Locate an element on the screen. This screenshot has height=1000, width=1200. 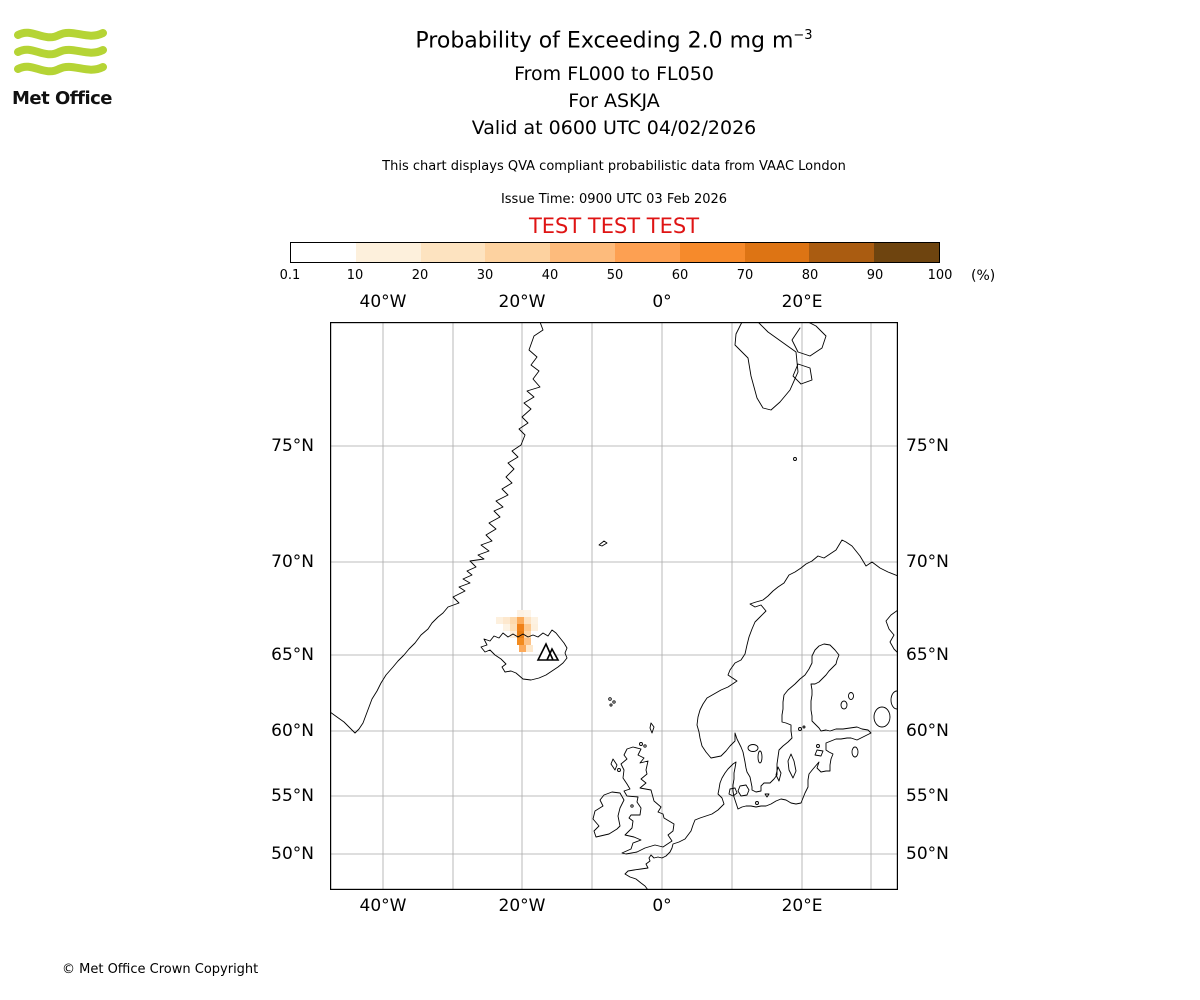
title-text: Probability of Exceeding 2.0 mg m is located at coordinates (604, 41).